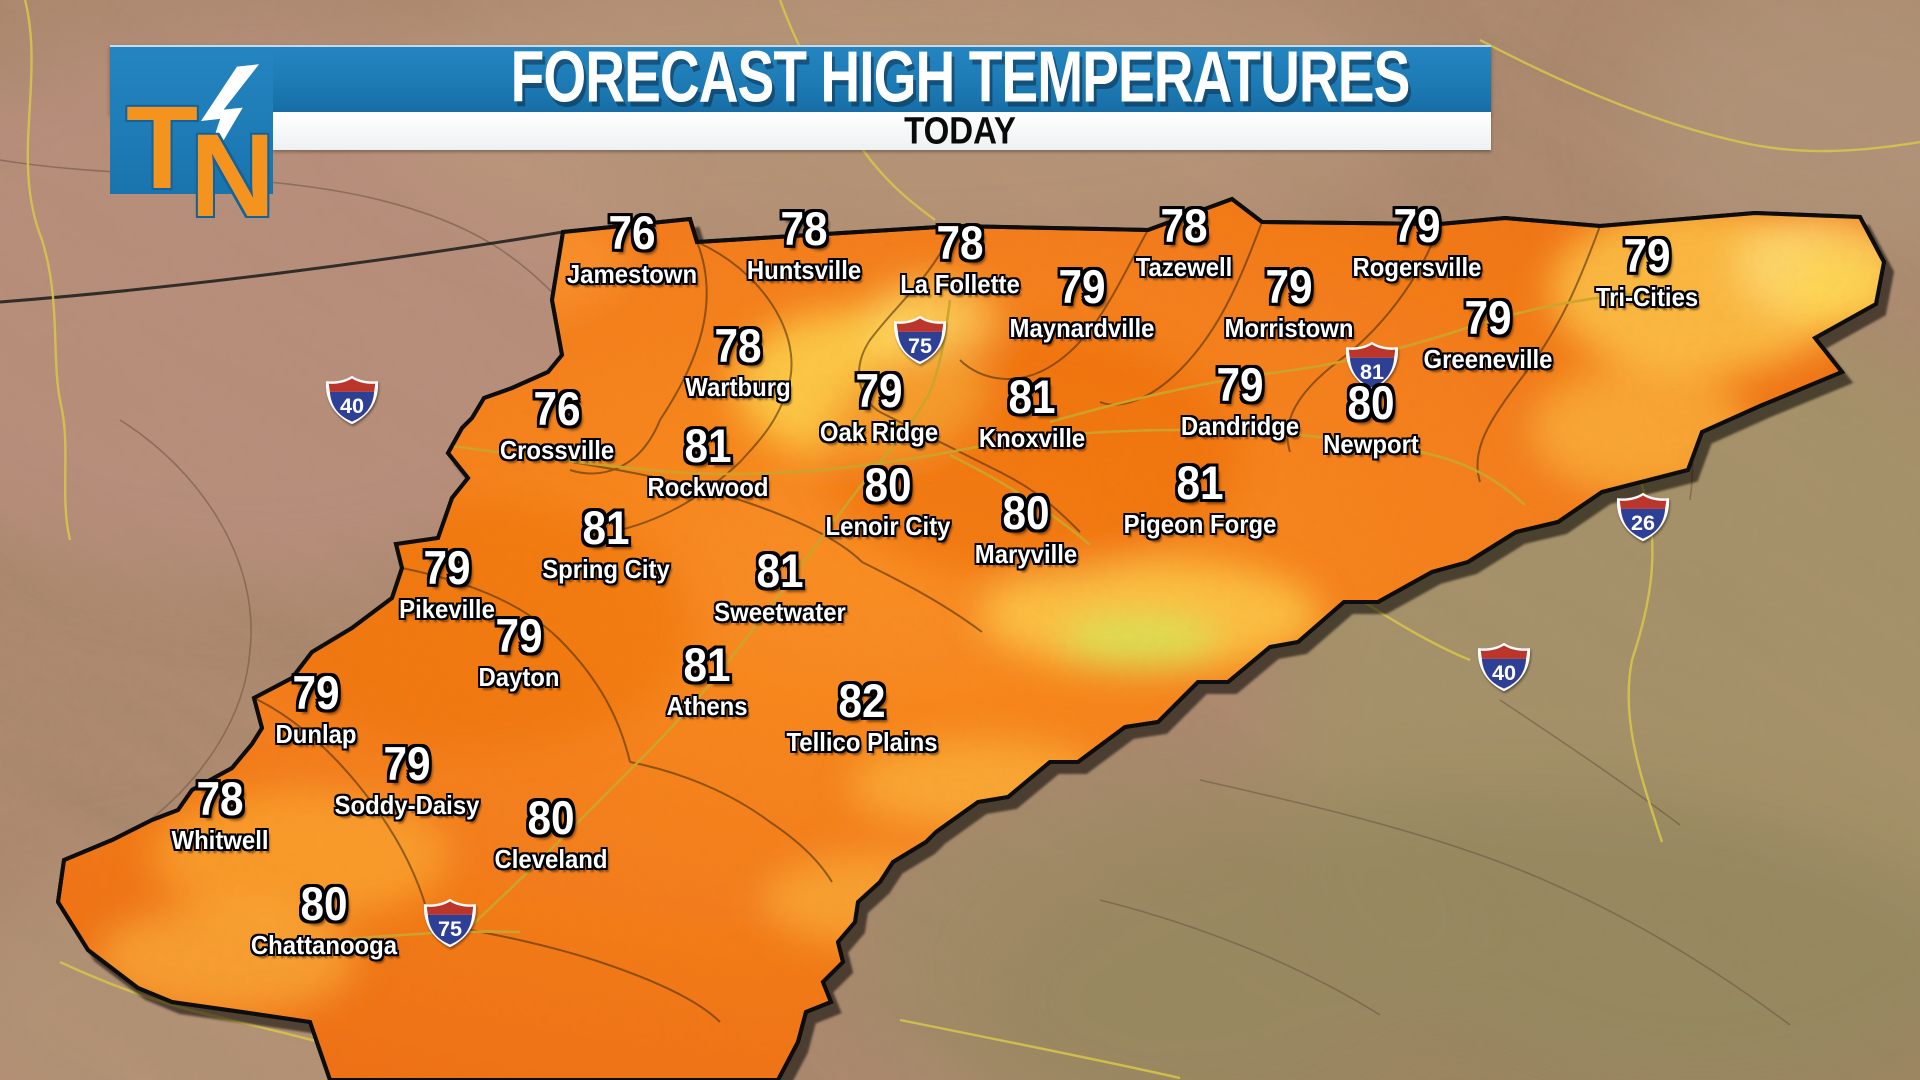 The width and height of the screenshot is (1920, 1080). Describe the element at coordinates (882, 131) in the screenshot. I see `subheader-bar` at that location.